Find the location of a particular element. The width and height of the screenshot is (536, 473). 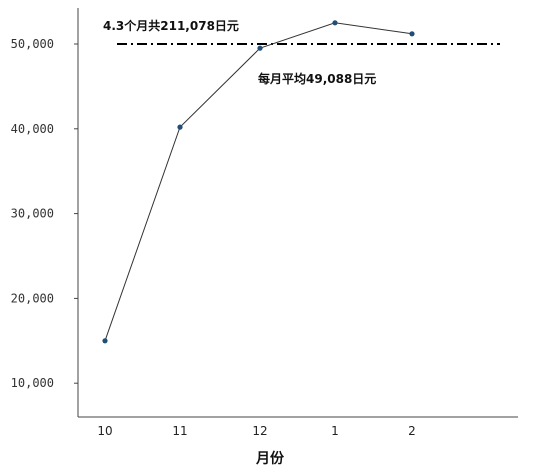

y-tick-label: 10,000 is located at coordinates (32, 383).